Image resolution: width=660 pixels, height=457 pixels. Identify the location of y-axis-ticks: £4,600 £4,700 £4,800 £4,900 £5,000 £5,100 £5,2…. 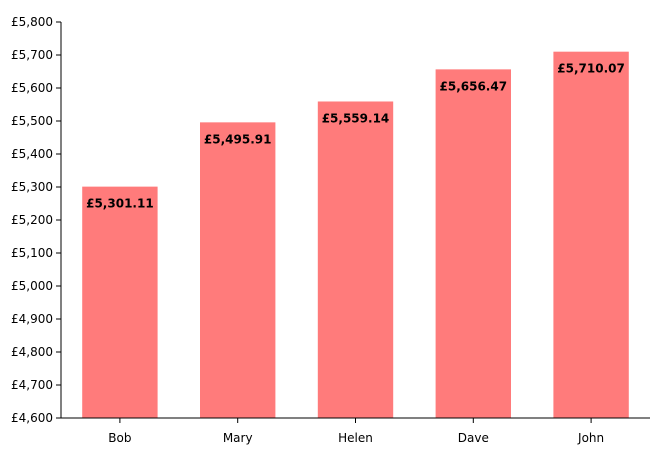
(36, 220).